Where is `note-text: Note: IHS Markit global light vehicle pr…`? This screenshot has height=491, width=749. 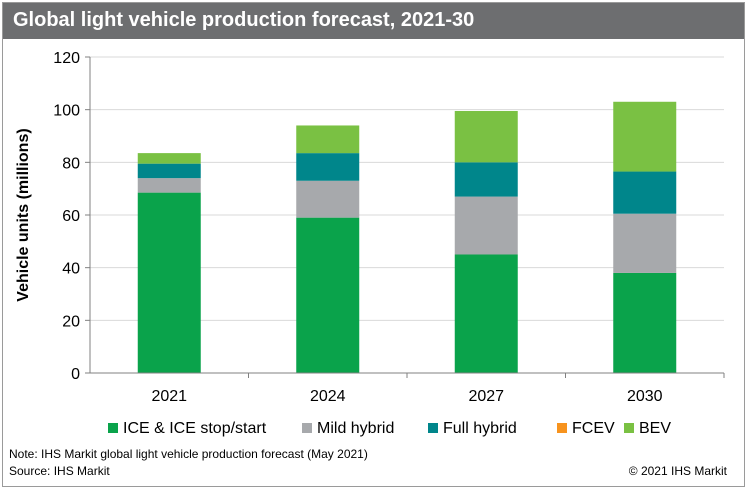 note-text: Note: IHS Markit global light vehicle pr… is located at coordinates (188, 454).